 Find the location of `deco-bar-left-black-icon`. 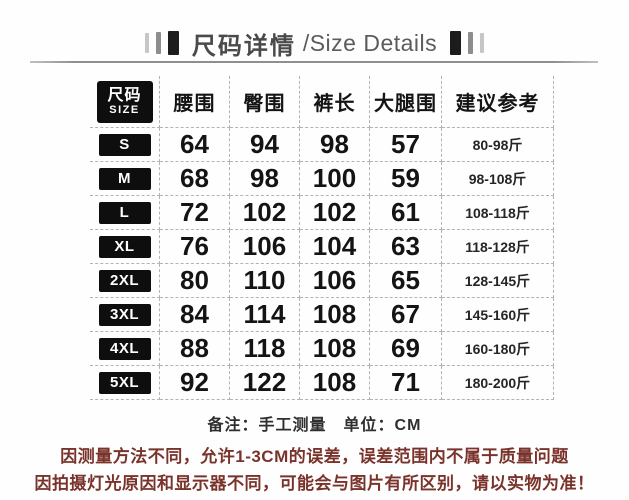

deco-bar-left-black-icon is located at coordinates (173, 43).